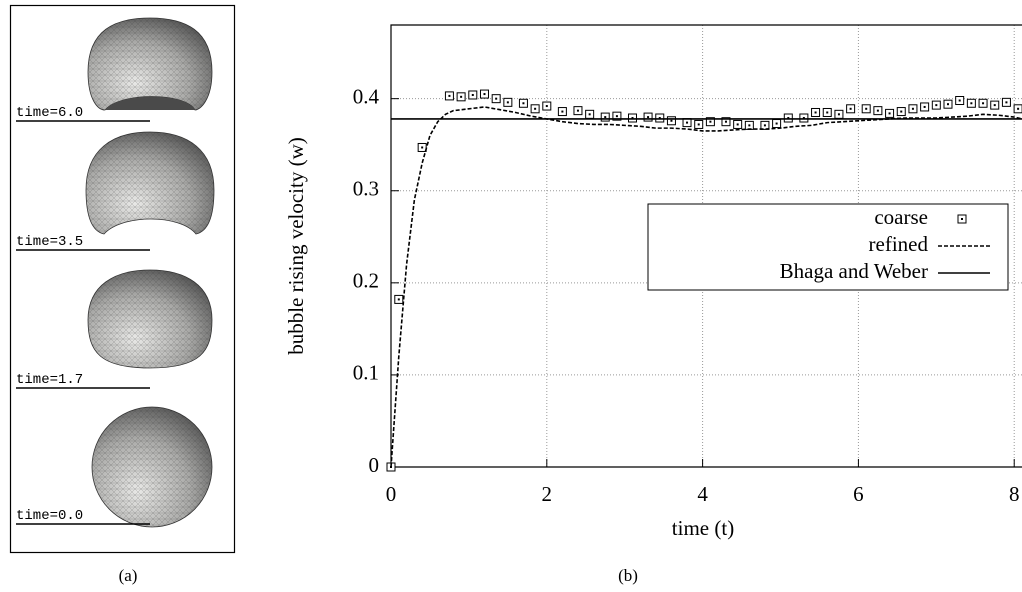 This screenshot has height=592, width=1022. What do you see at coordinates (366, 281) in the screenshot?
I see `y-tick-label: 0.2` at bounding box center [366, 281].